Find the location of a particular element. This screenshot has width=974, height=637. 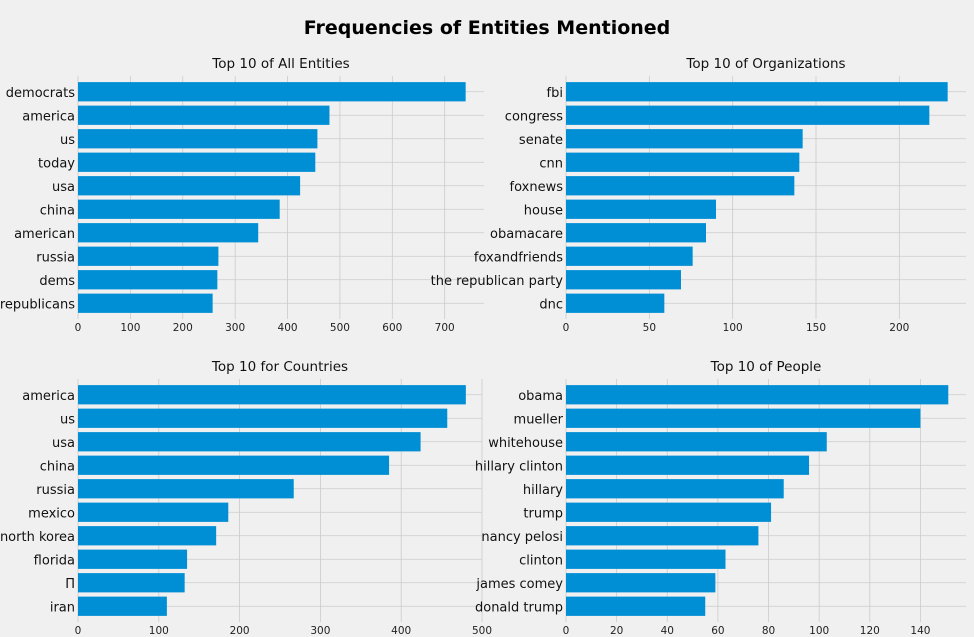

x-tick-label: 600 is located at coordinates (392, 328).